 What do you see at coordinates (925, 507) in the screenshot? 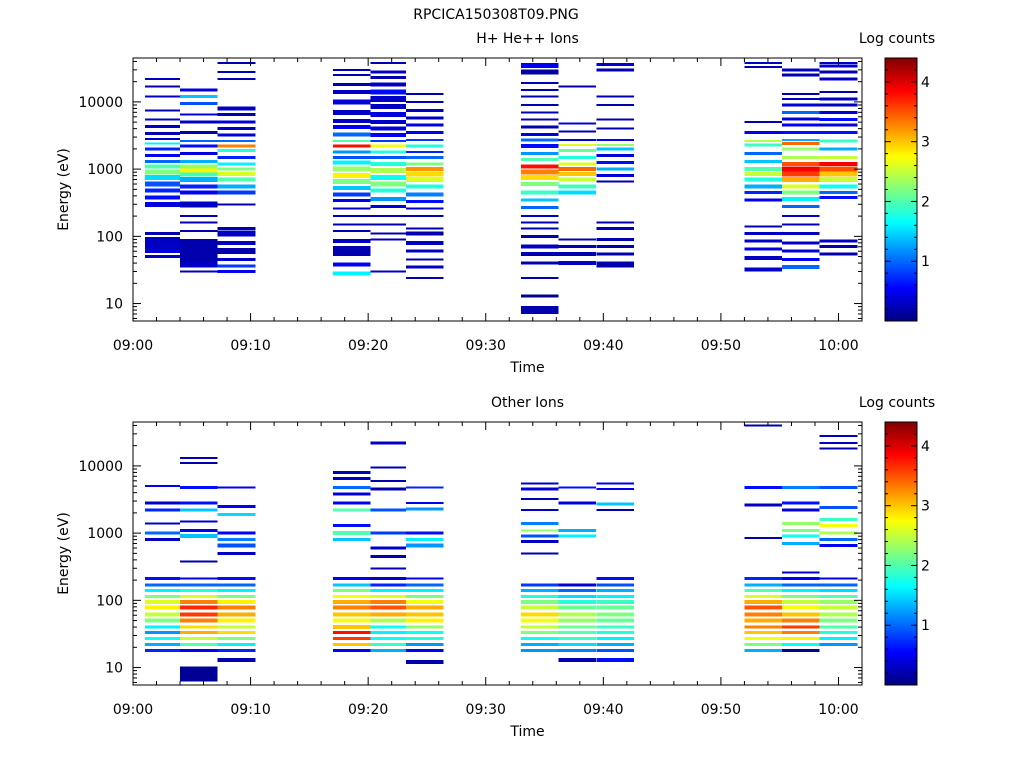
I see `colorbar-tick-label: 3` at bounding box center [925, 507].